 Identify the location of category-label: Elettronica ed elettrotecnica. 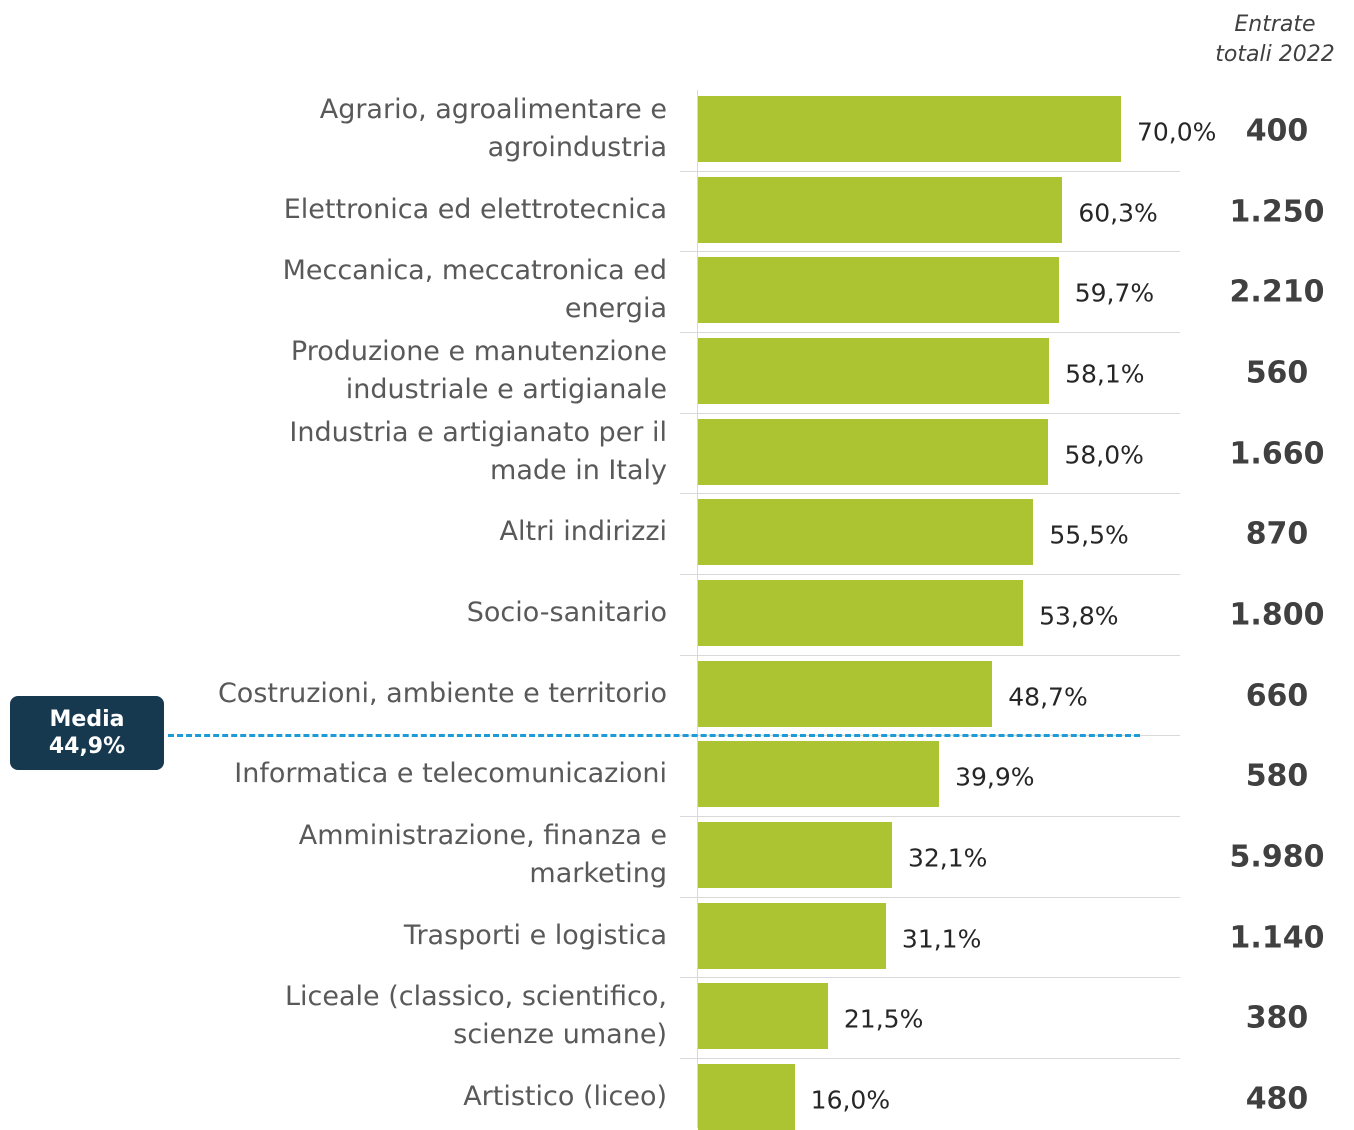
(475, 209).